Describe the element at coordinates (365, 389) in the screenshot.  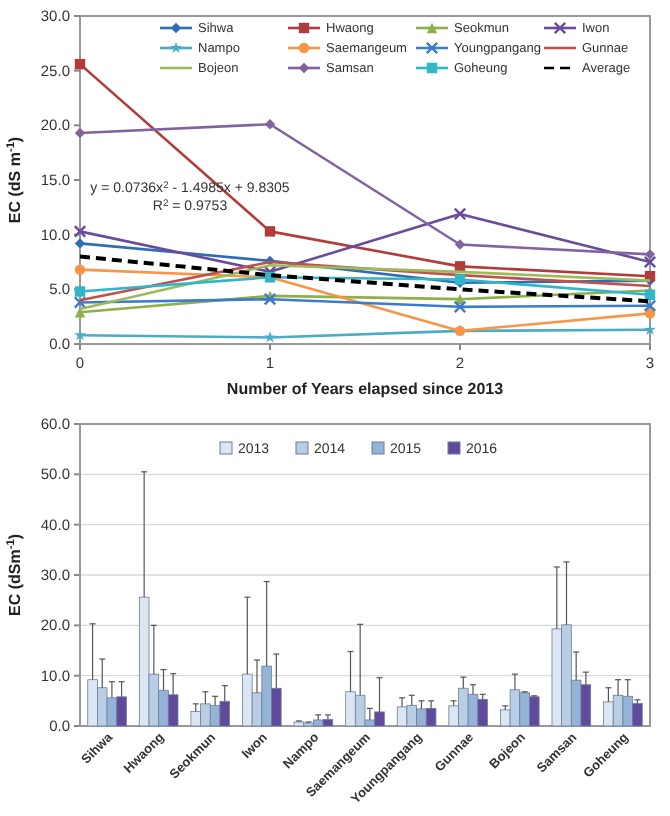
I see `x-axis-title: Number of Years elapsed since 2013` at that location.